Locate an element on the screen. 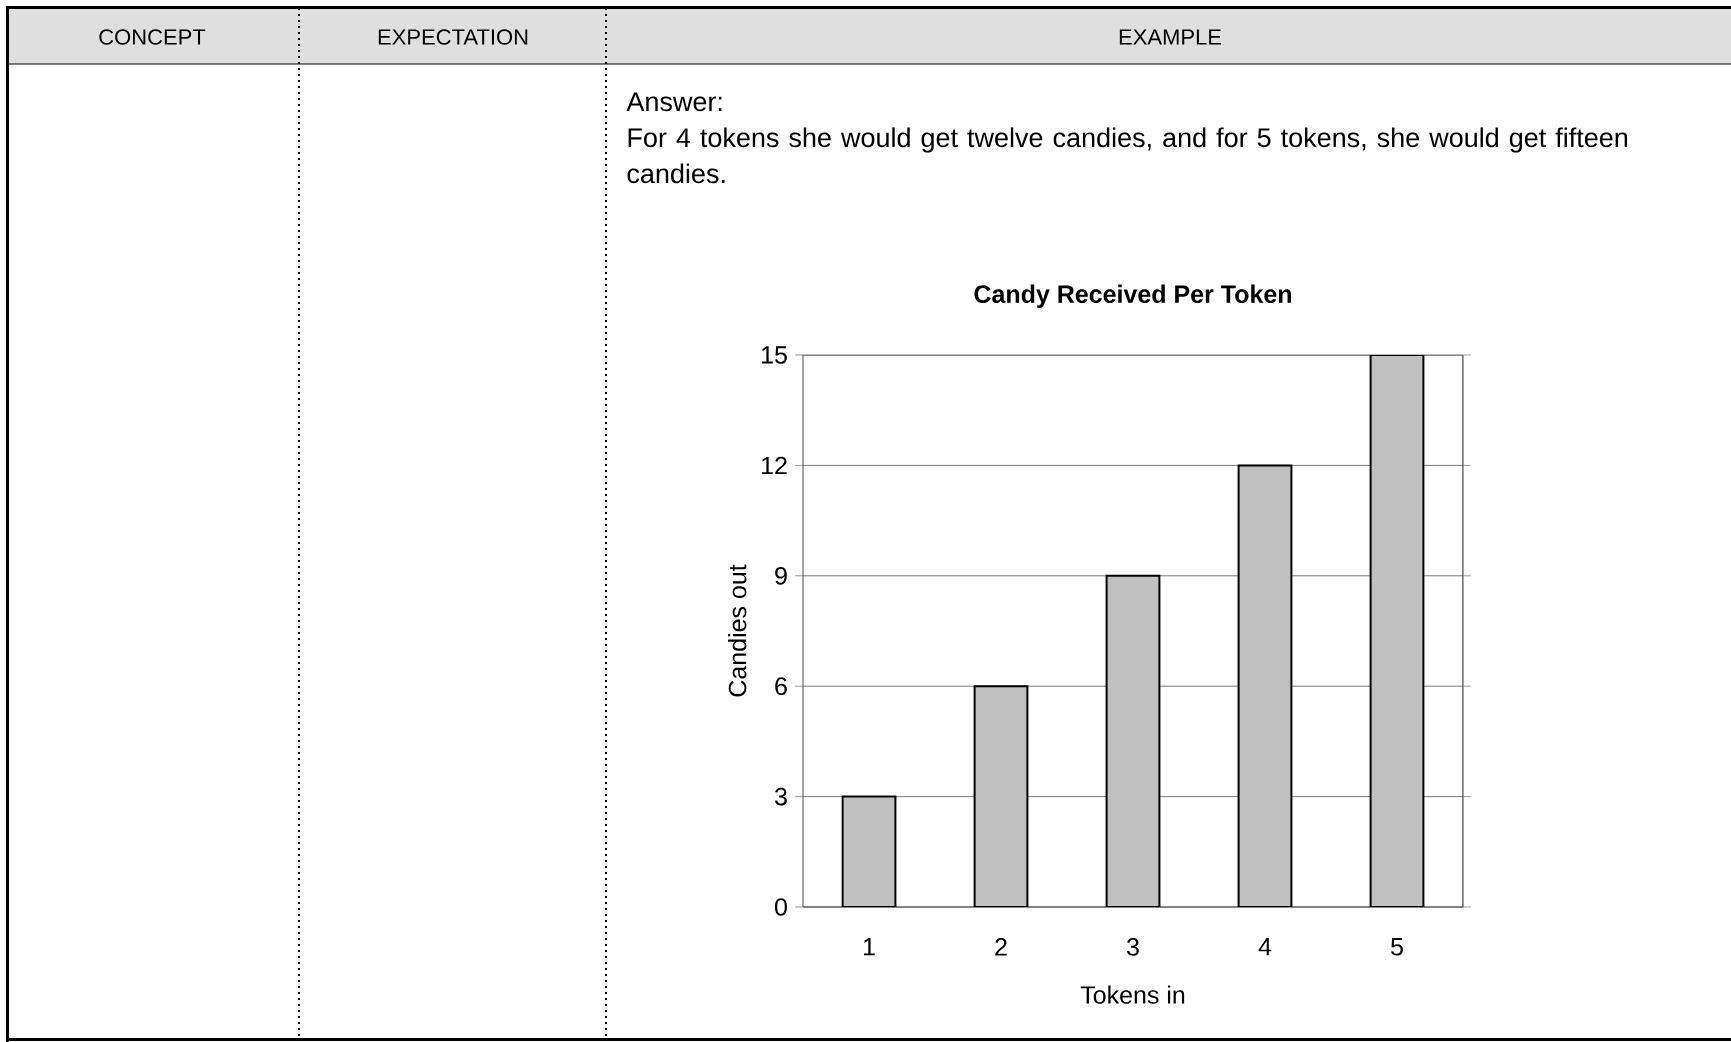 The width and height of the screenshot is (1731, 1042). y-tick-label: 9 is located at coordinates (781, 575).